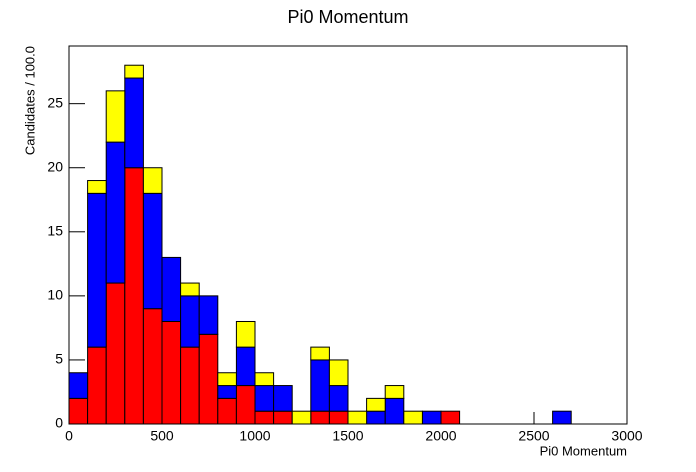 Image resolution: width=696 pixels, height=472 pixels. What do you see at coordinates (440, 436) in the screenshot?
I see `x-tick-label: 2000` at bounding box center [440, 436].